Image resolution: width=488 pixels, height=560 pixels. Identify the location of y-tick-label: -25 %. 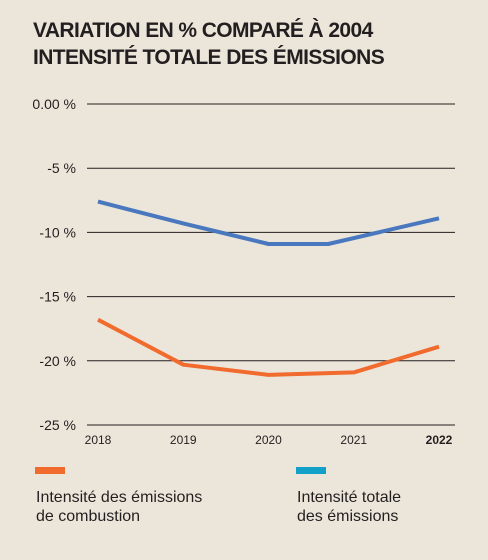
(57, 425).